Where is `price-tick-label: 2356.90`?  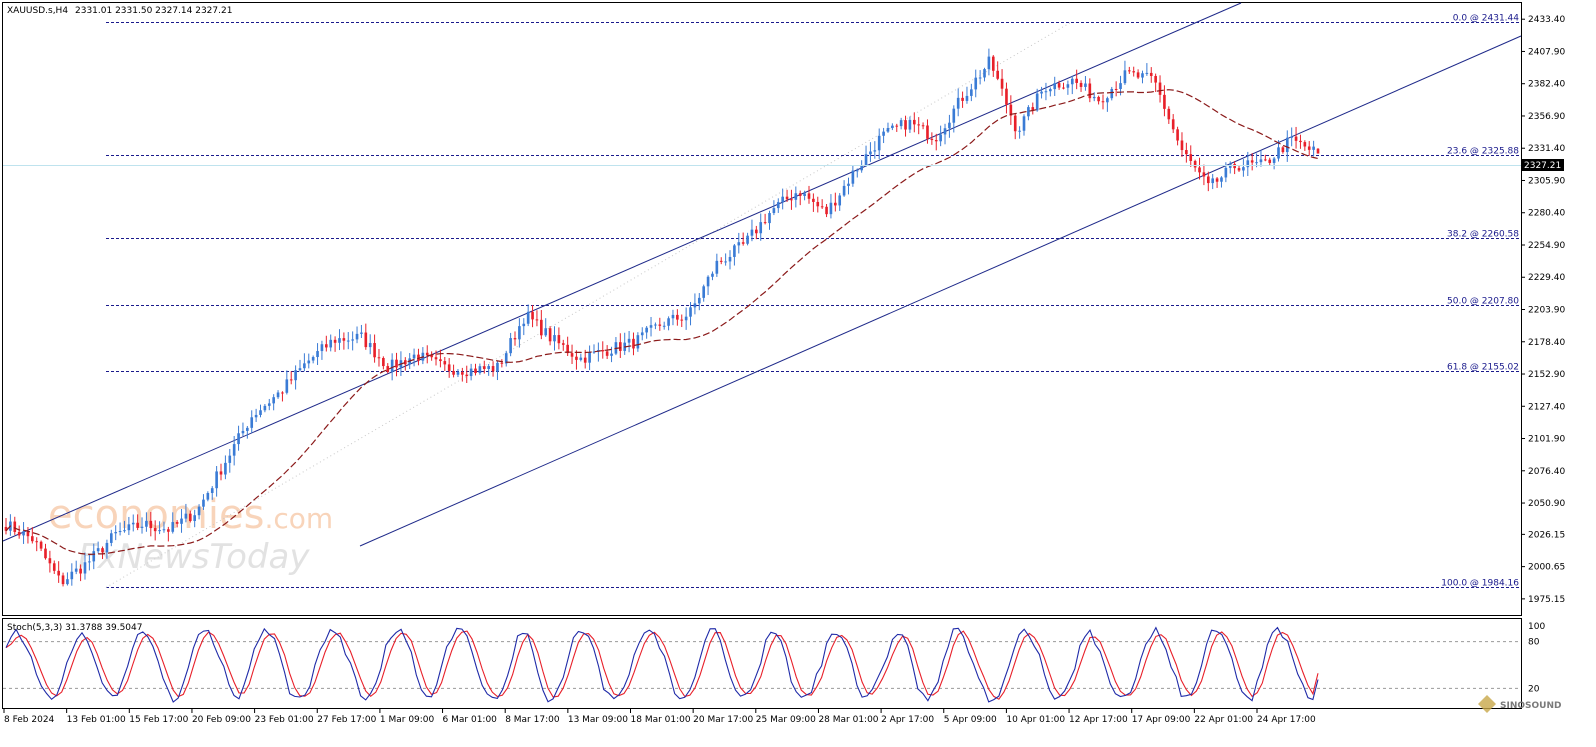
price-tick-label: 2356.90 is located at coordinates (1546, 117).